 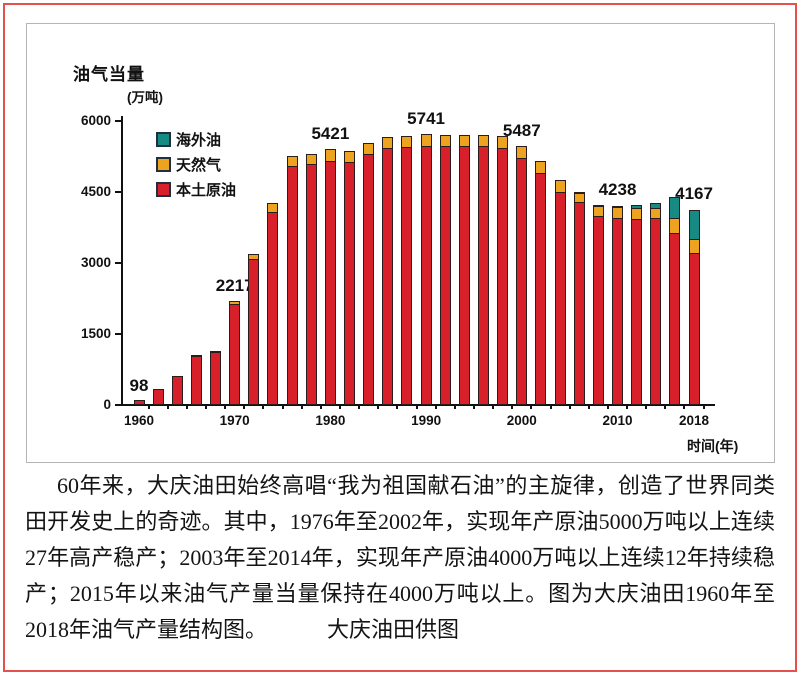 What do you see at coordinates (177, 390) in the screenshot?
I see `bar-1964` at bounding box center [177, 390].